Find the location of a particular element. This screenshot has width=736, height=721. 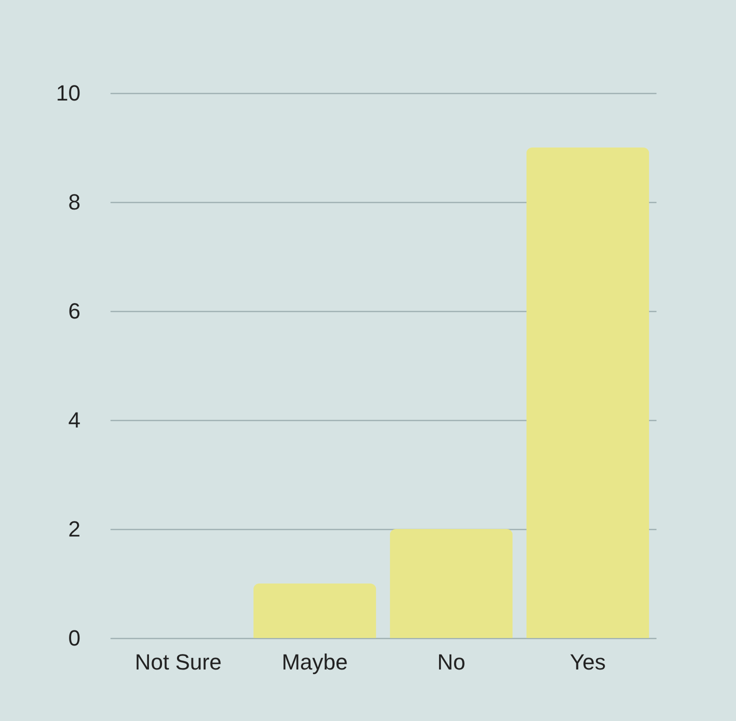

y-tick-label: 10 is located at coordinates (68, 93).